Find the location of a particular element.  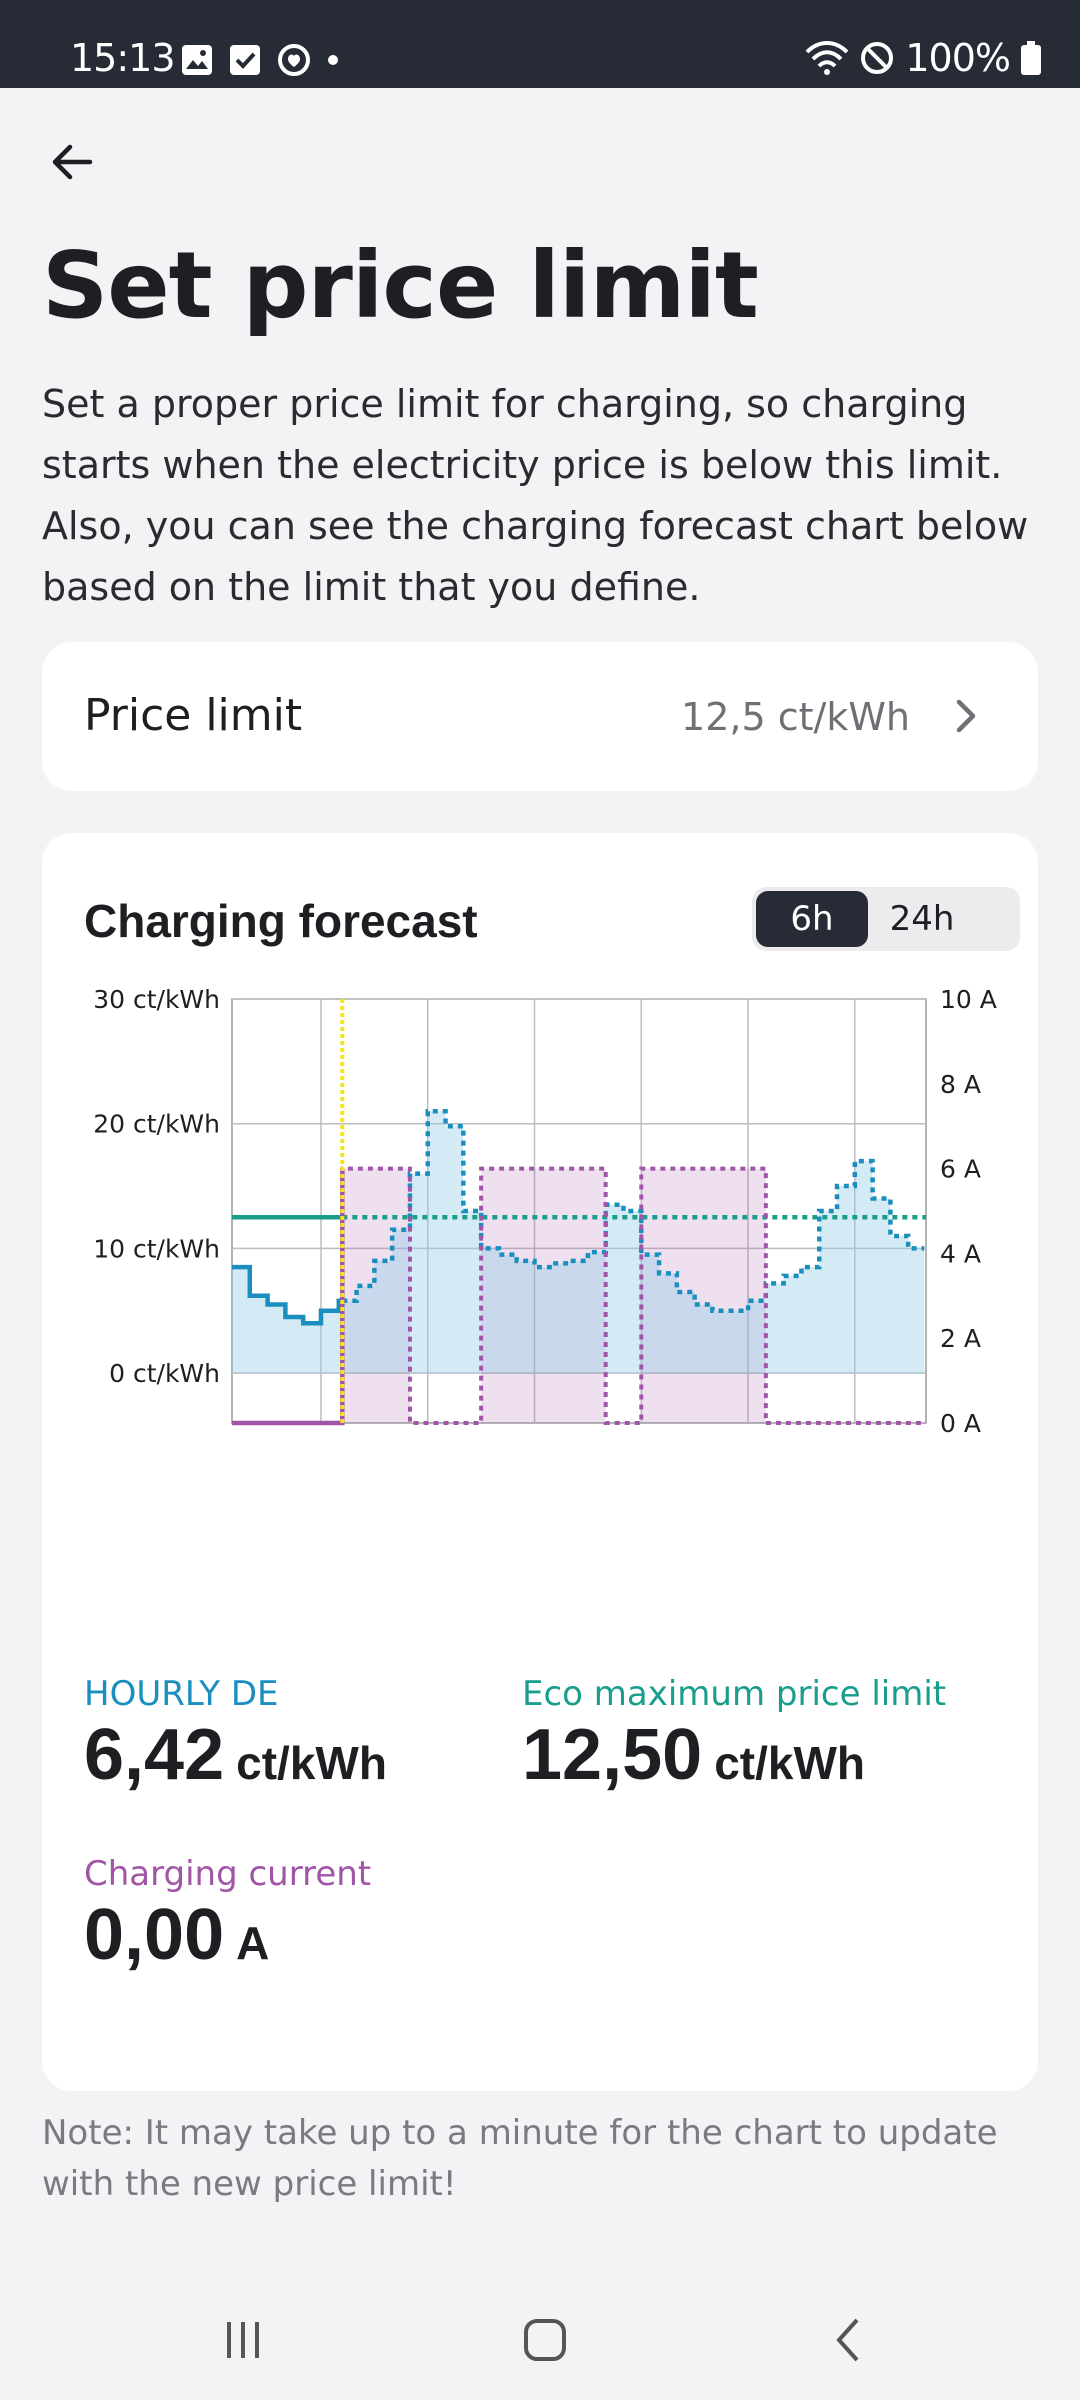

y-right-tick-label: 6 A is located at coordinates (960, 1169).